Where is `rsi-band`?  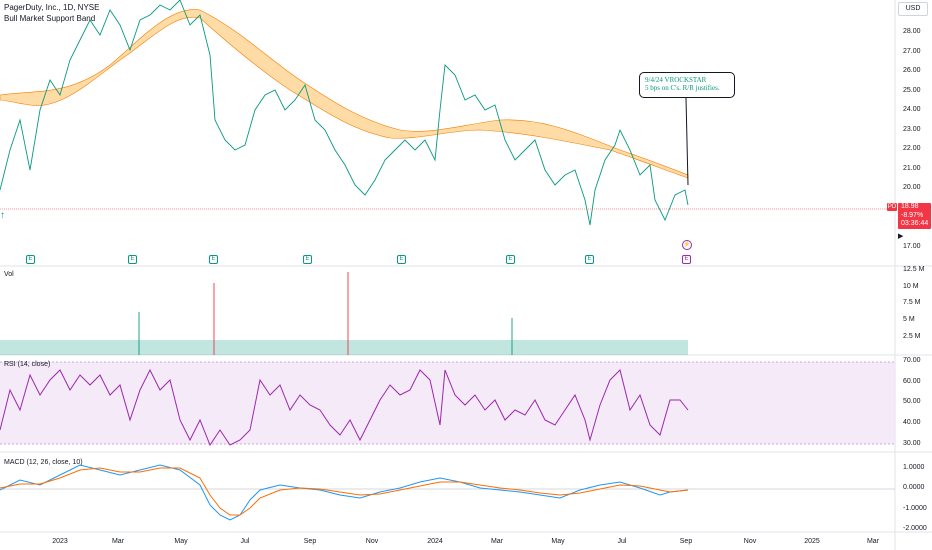
rsi-band is located at coordinates (447, 403).